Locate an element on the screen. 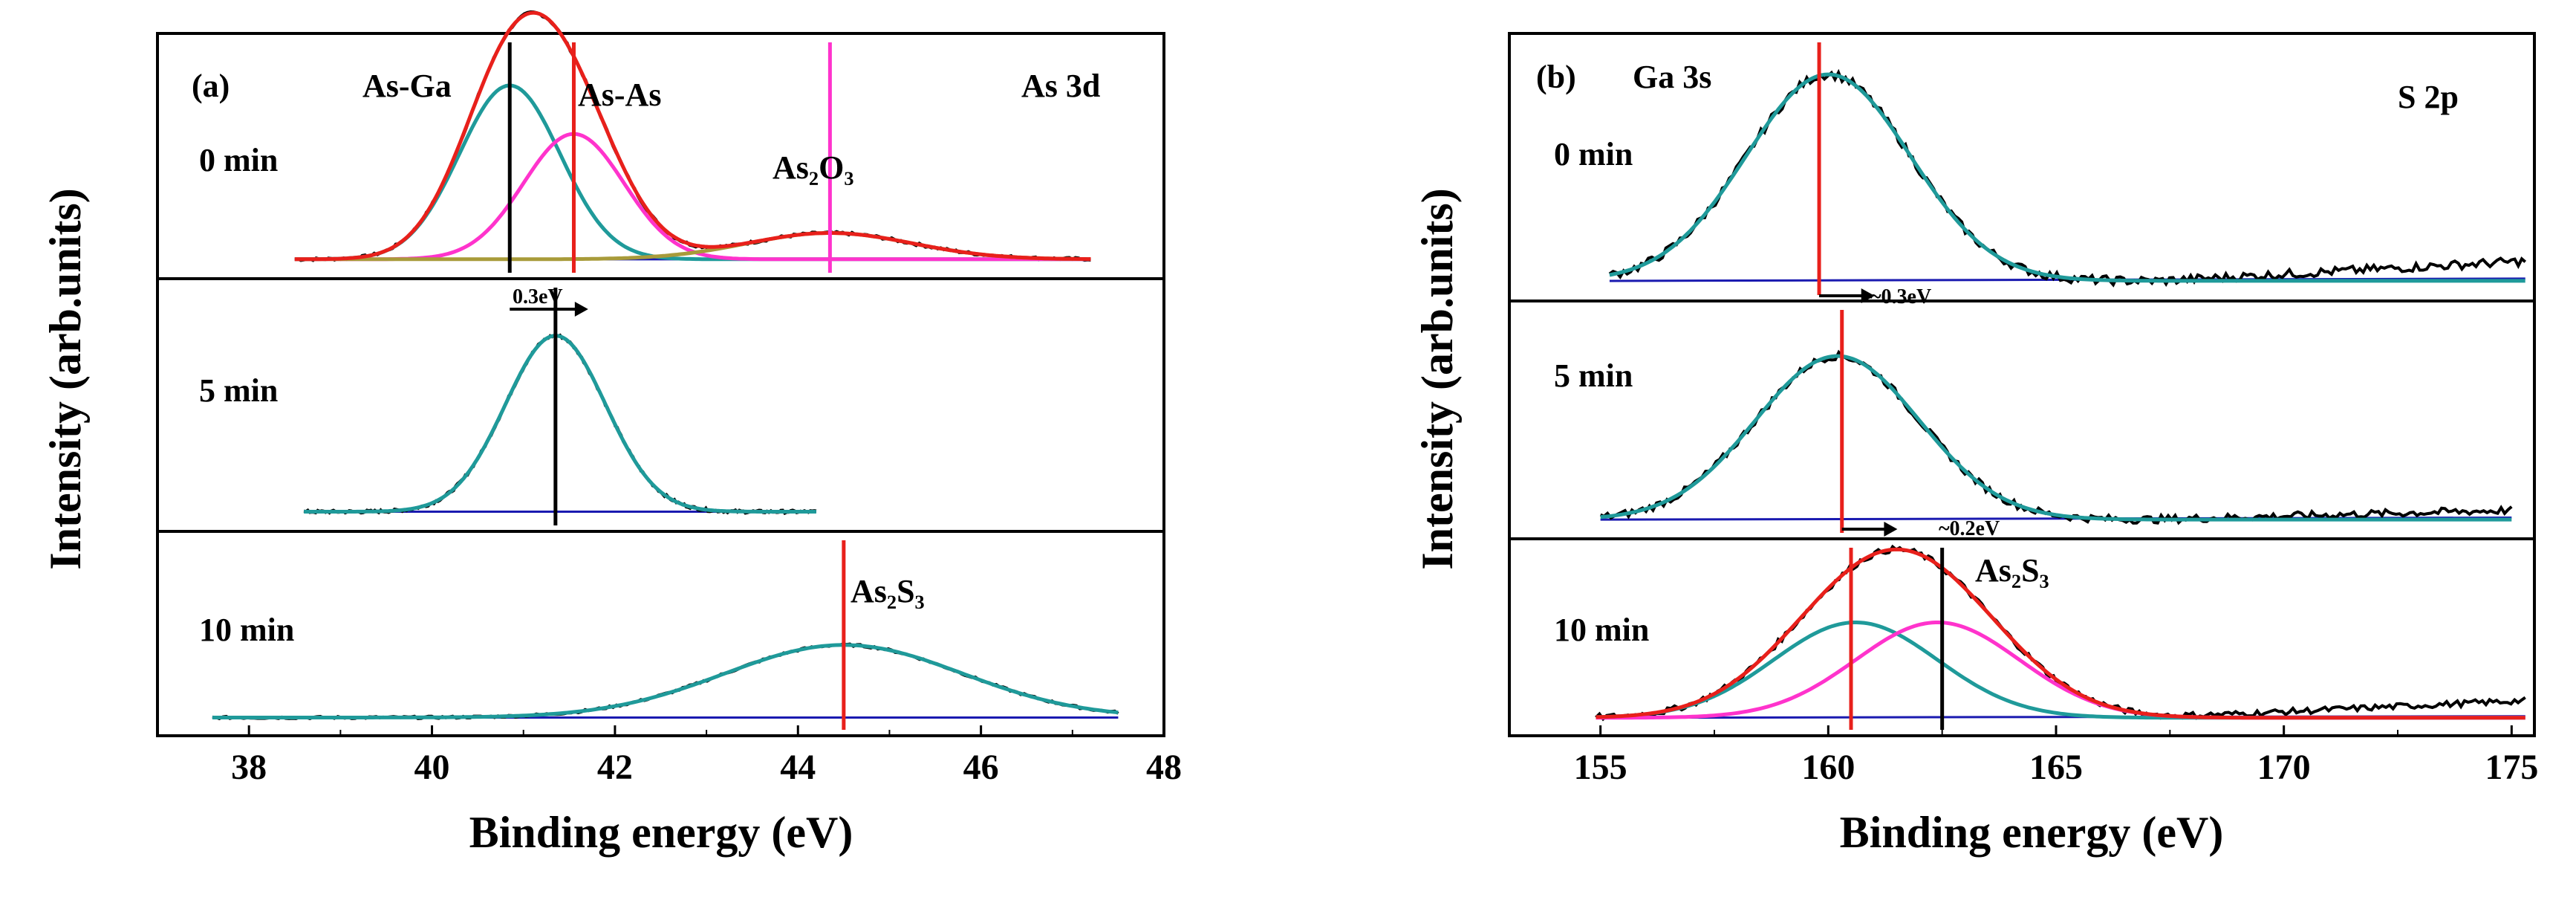 This screenshot has width=2576, height=900. x-tick-label: 38 is located at coordinates (249, 767).